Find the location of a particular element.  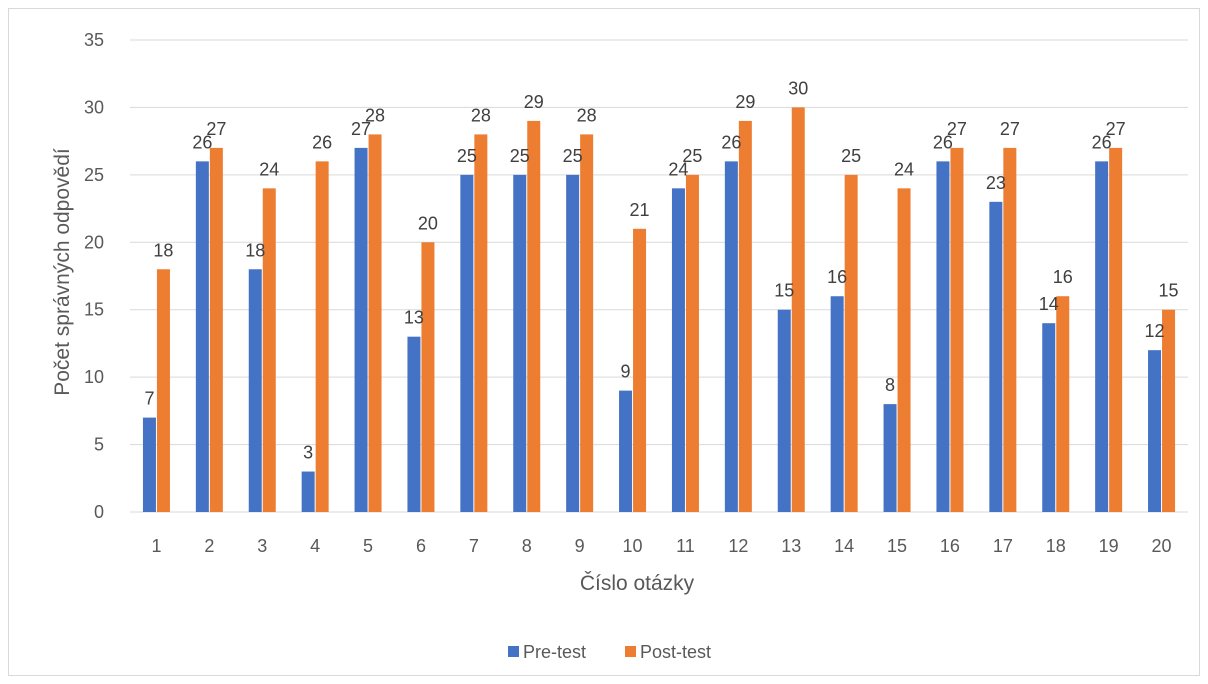

x-tick-label: 16 is located at coordinates (950, 546).